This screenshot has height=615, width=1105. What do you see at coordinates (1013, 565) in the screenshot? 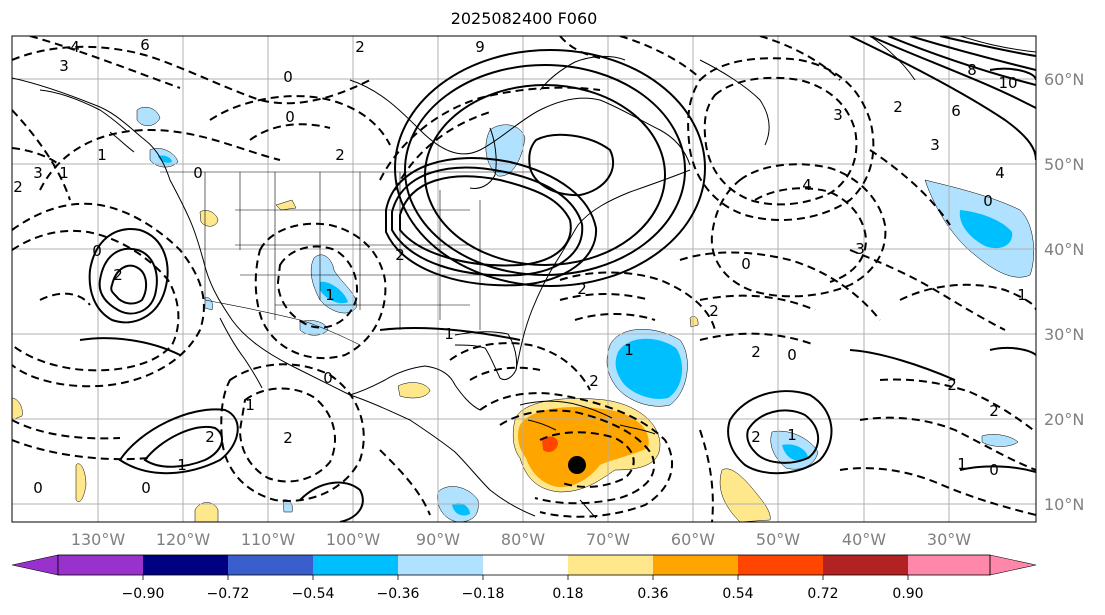
I see `colorbar-extend-high` at bounding box center [1013, 565].